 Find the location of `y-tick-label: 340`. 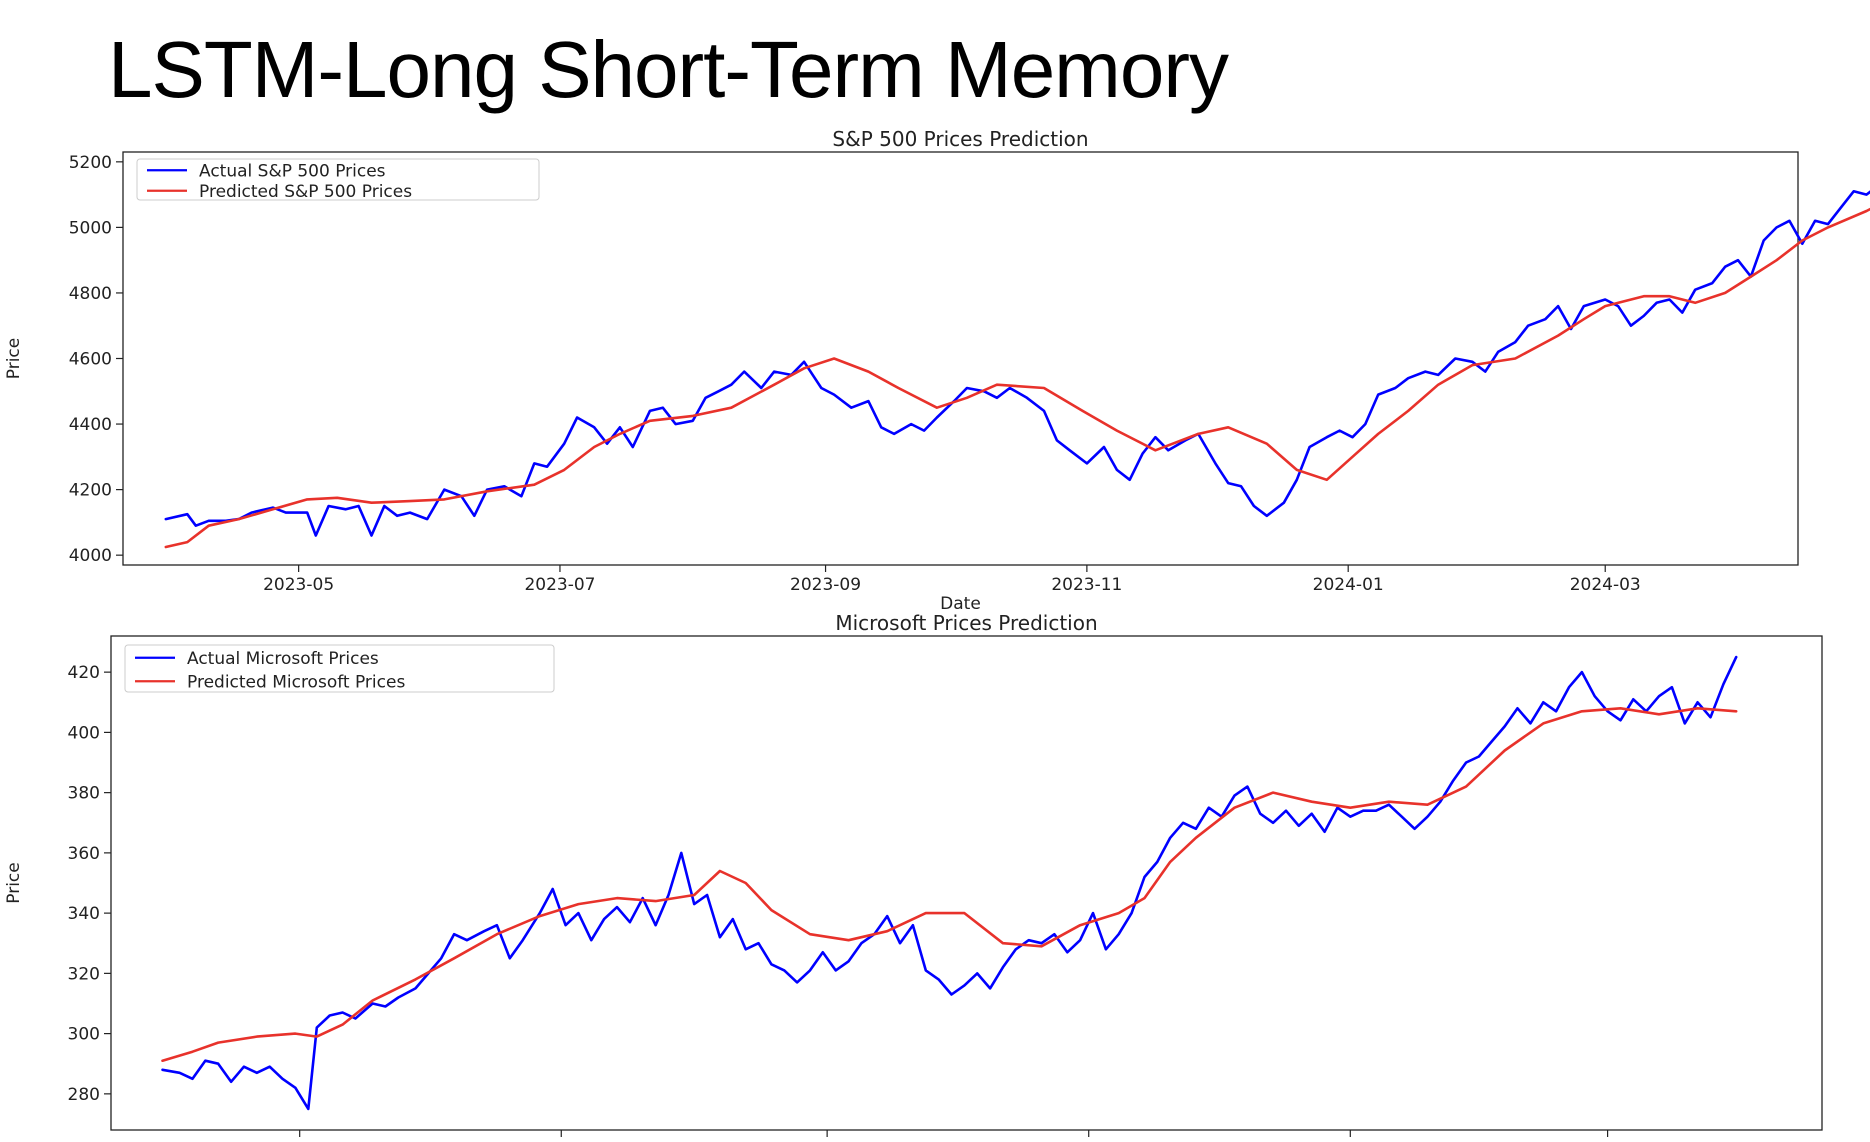

y-tick-label: 340 is located at coordinates (84, 914).